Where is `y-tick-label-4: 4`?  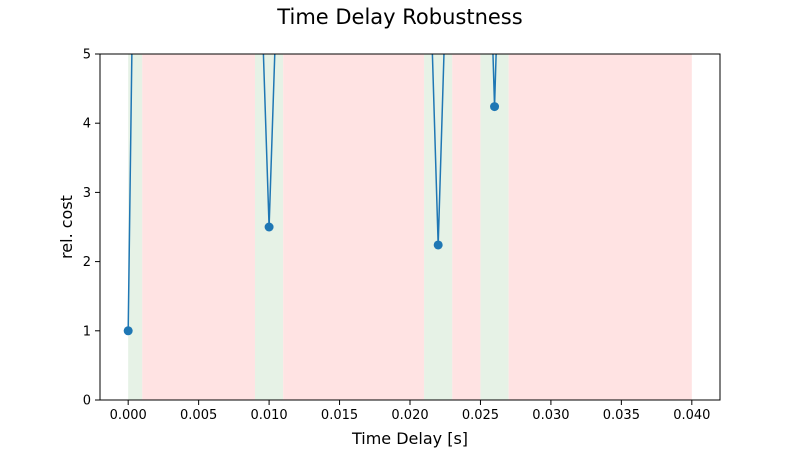 y-tick-label-4: 4 is located at coordinates (87, 124).